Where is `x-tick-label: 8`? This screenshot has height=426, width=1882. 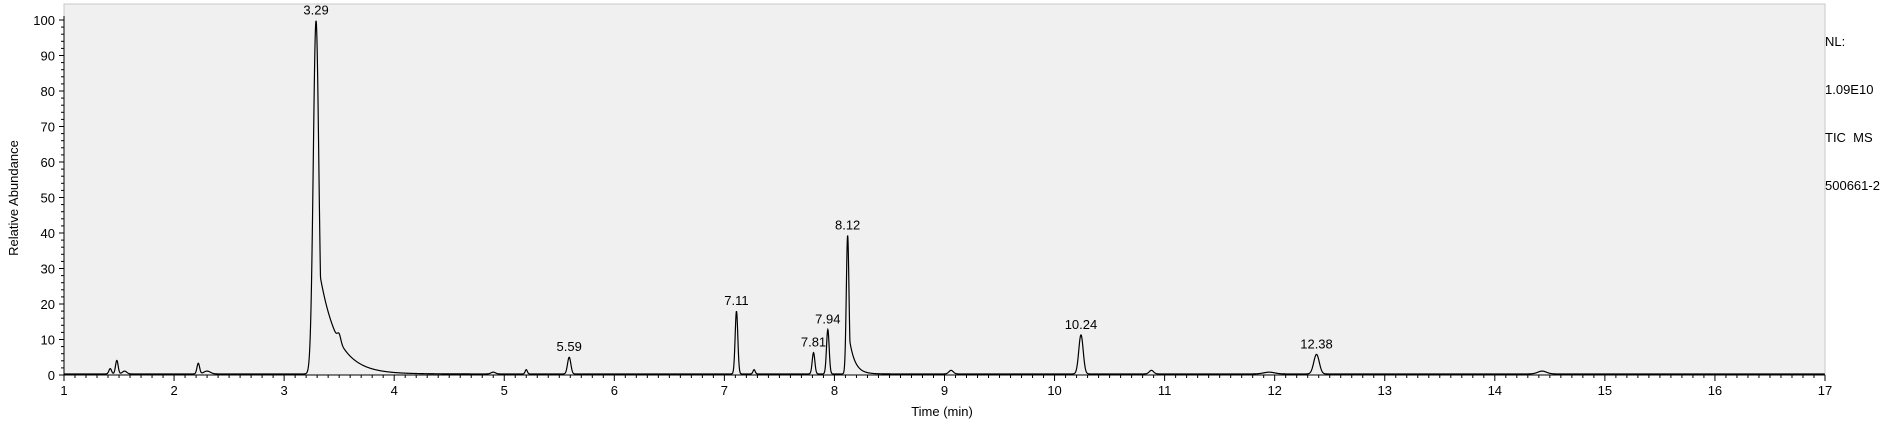
x-tick-label: 8 is located at coordinates (834, 390).